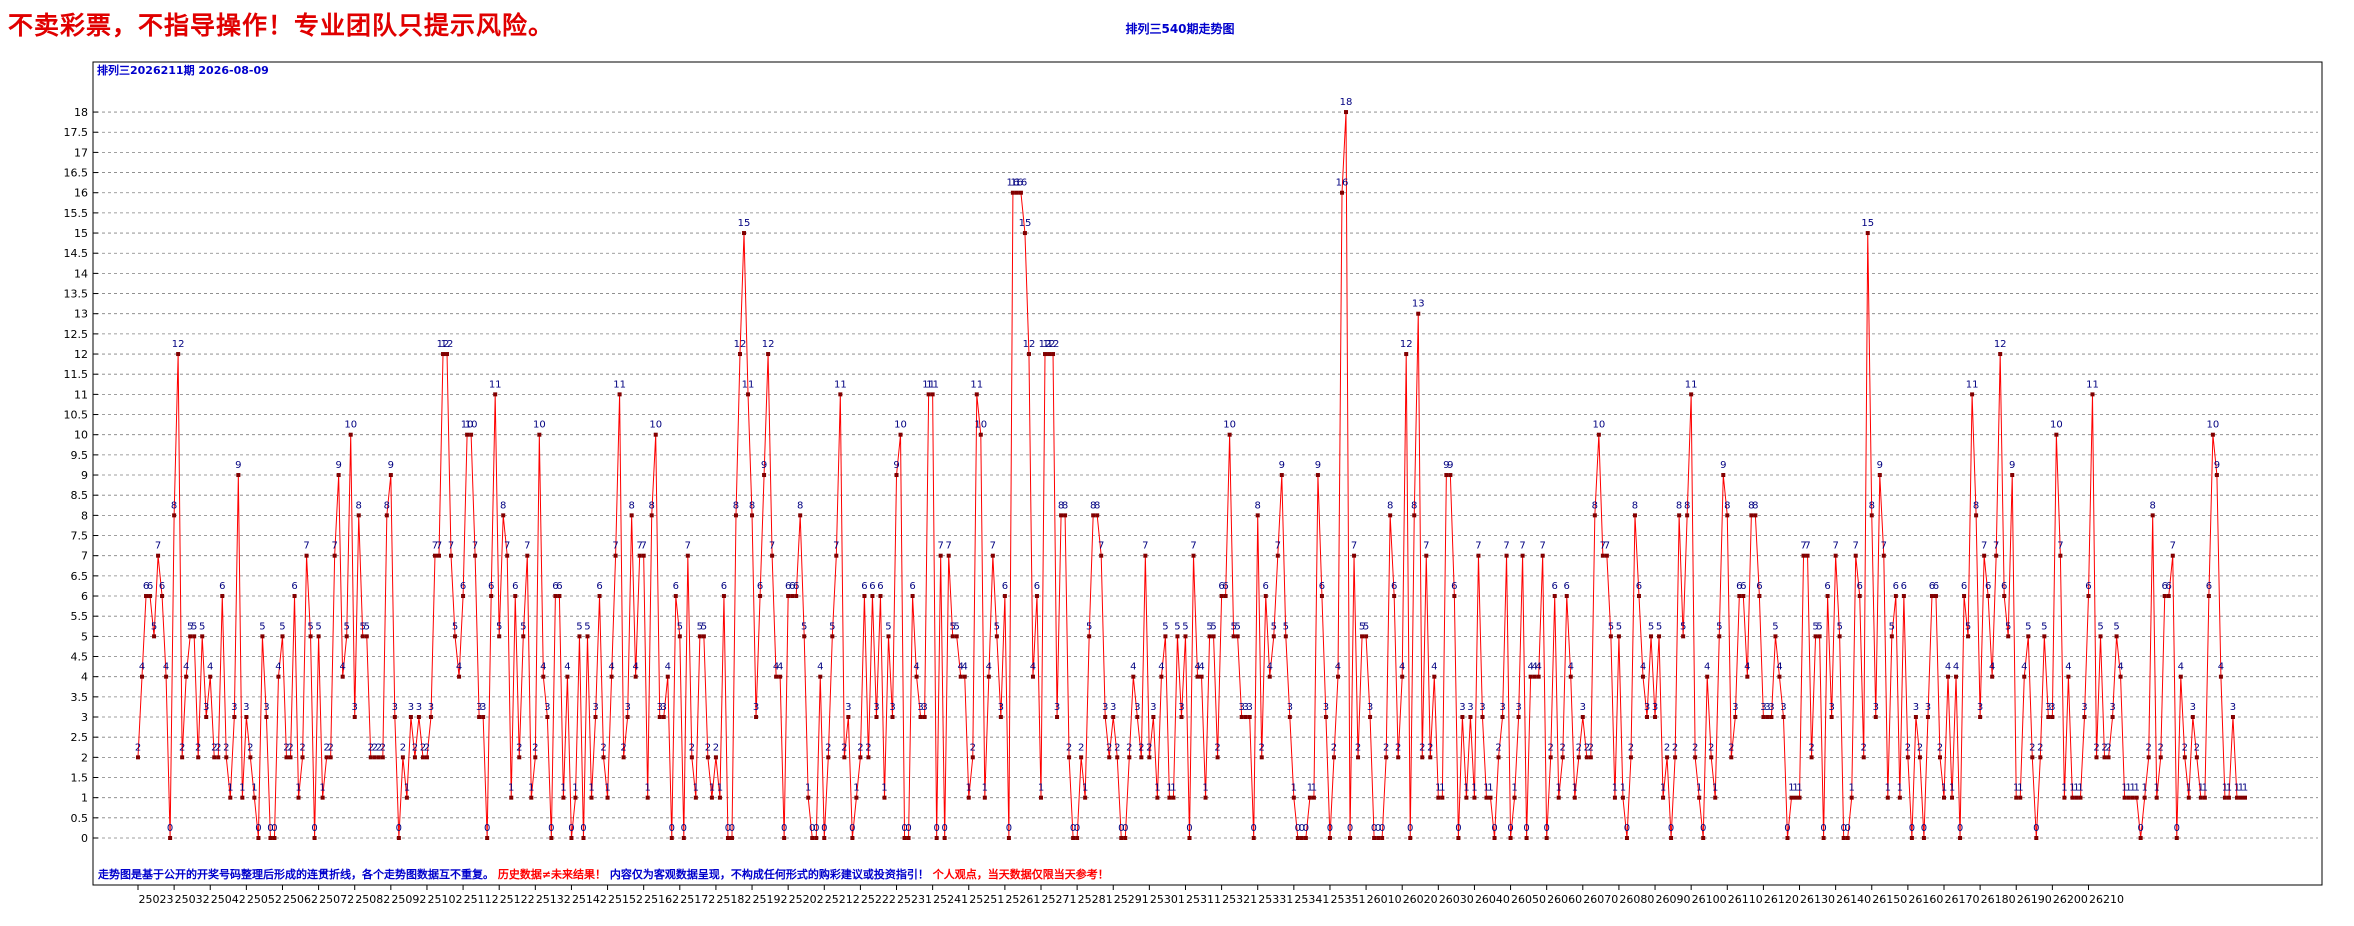 The height and width of the screenshot is (926, 2354). Describe the element at coordinates (84, 636) in the screenshot. I see `y-tick-label: 5` at that location.